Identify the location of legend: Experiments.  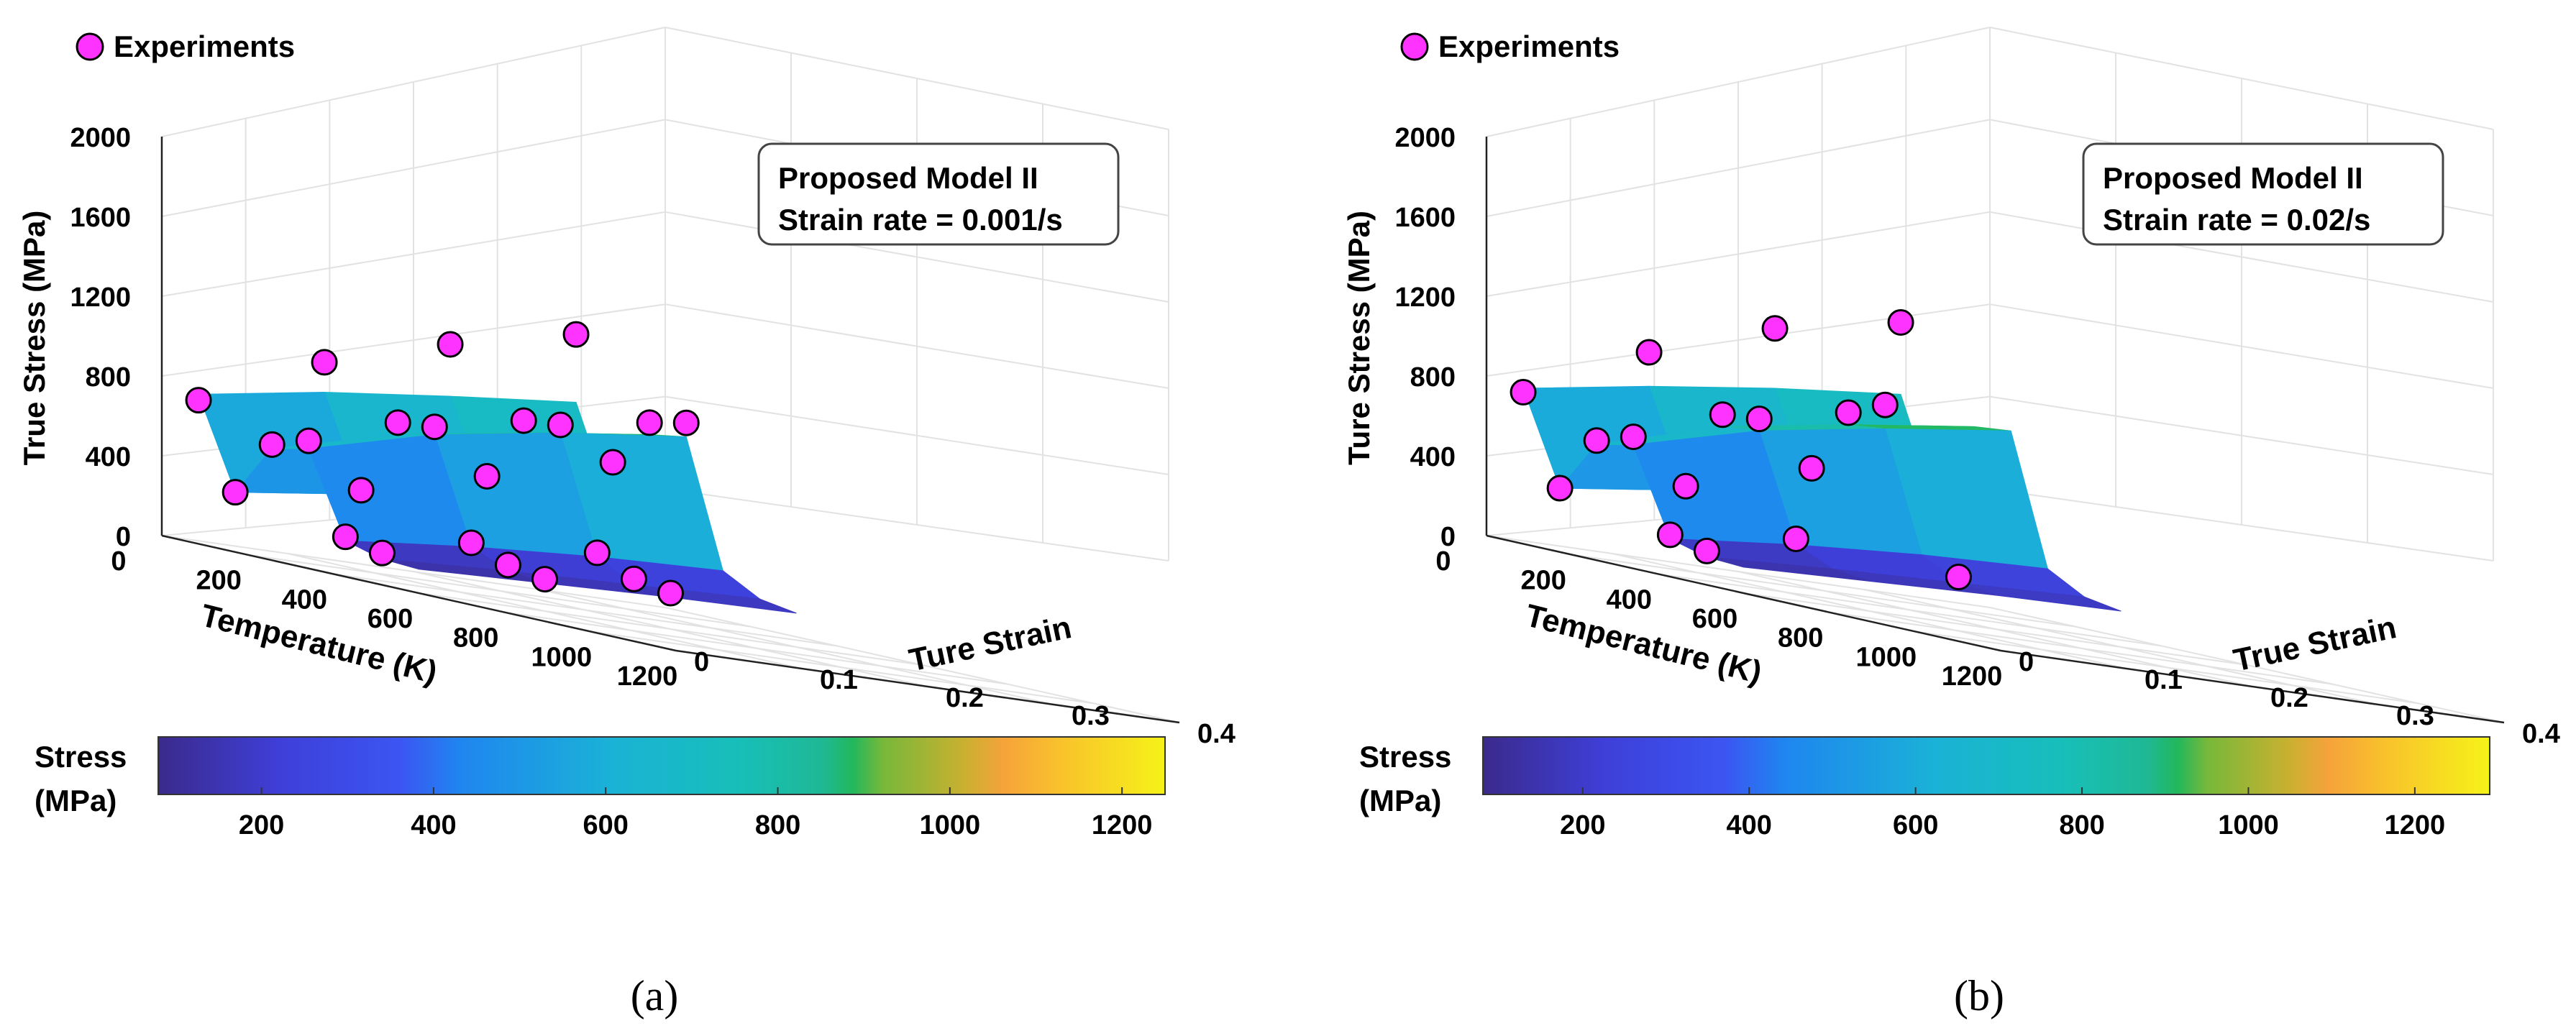
(185, 46).